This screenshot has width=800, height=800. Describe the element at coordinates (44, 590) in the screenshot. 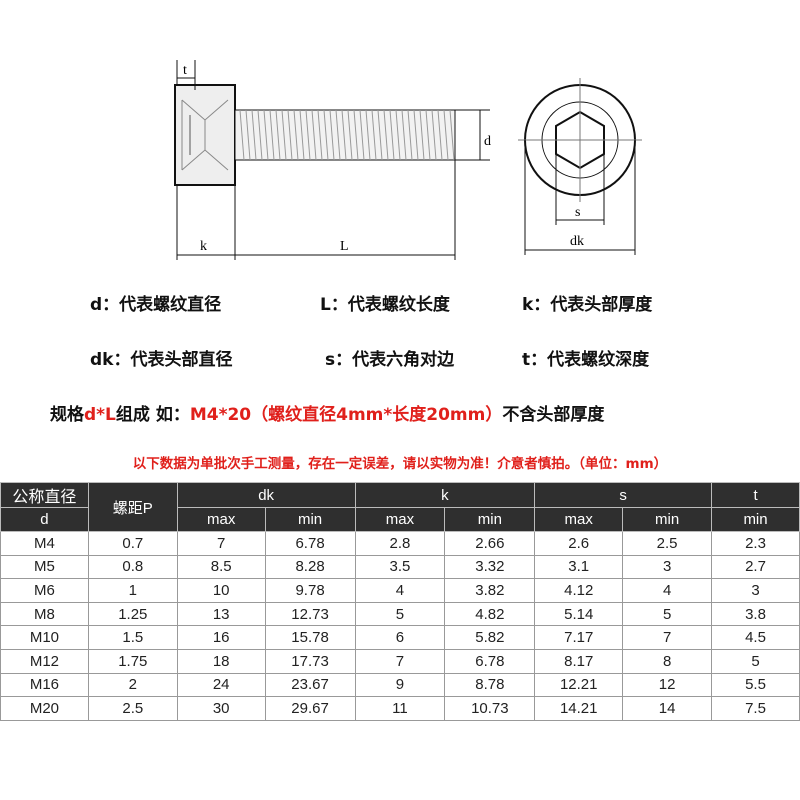

I see `table-cell: M6` at that location.